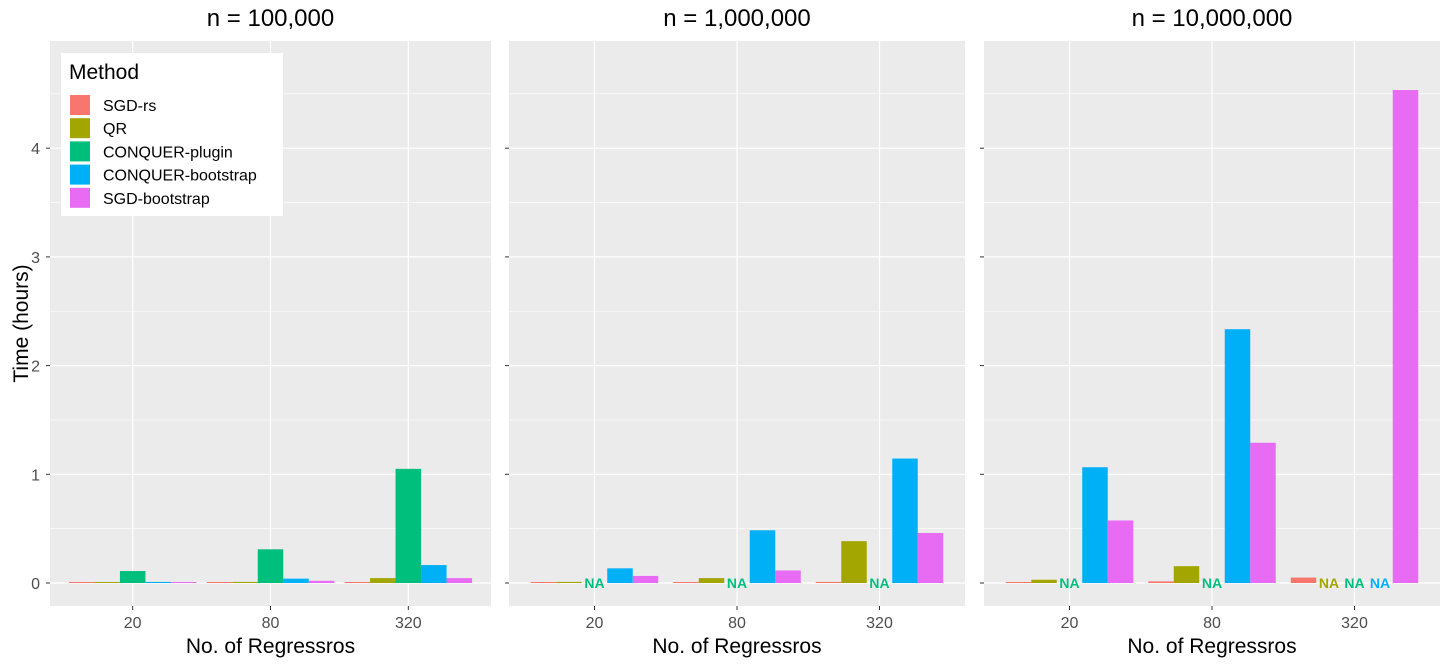  I want to click on legend-label: CONQUER-plugin, so click(168, 152).